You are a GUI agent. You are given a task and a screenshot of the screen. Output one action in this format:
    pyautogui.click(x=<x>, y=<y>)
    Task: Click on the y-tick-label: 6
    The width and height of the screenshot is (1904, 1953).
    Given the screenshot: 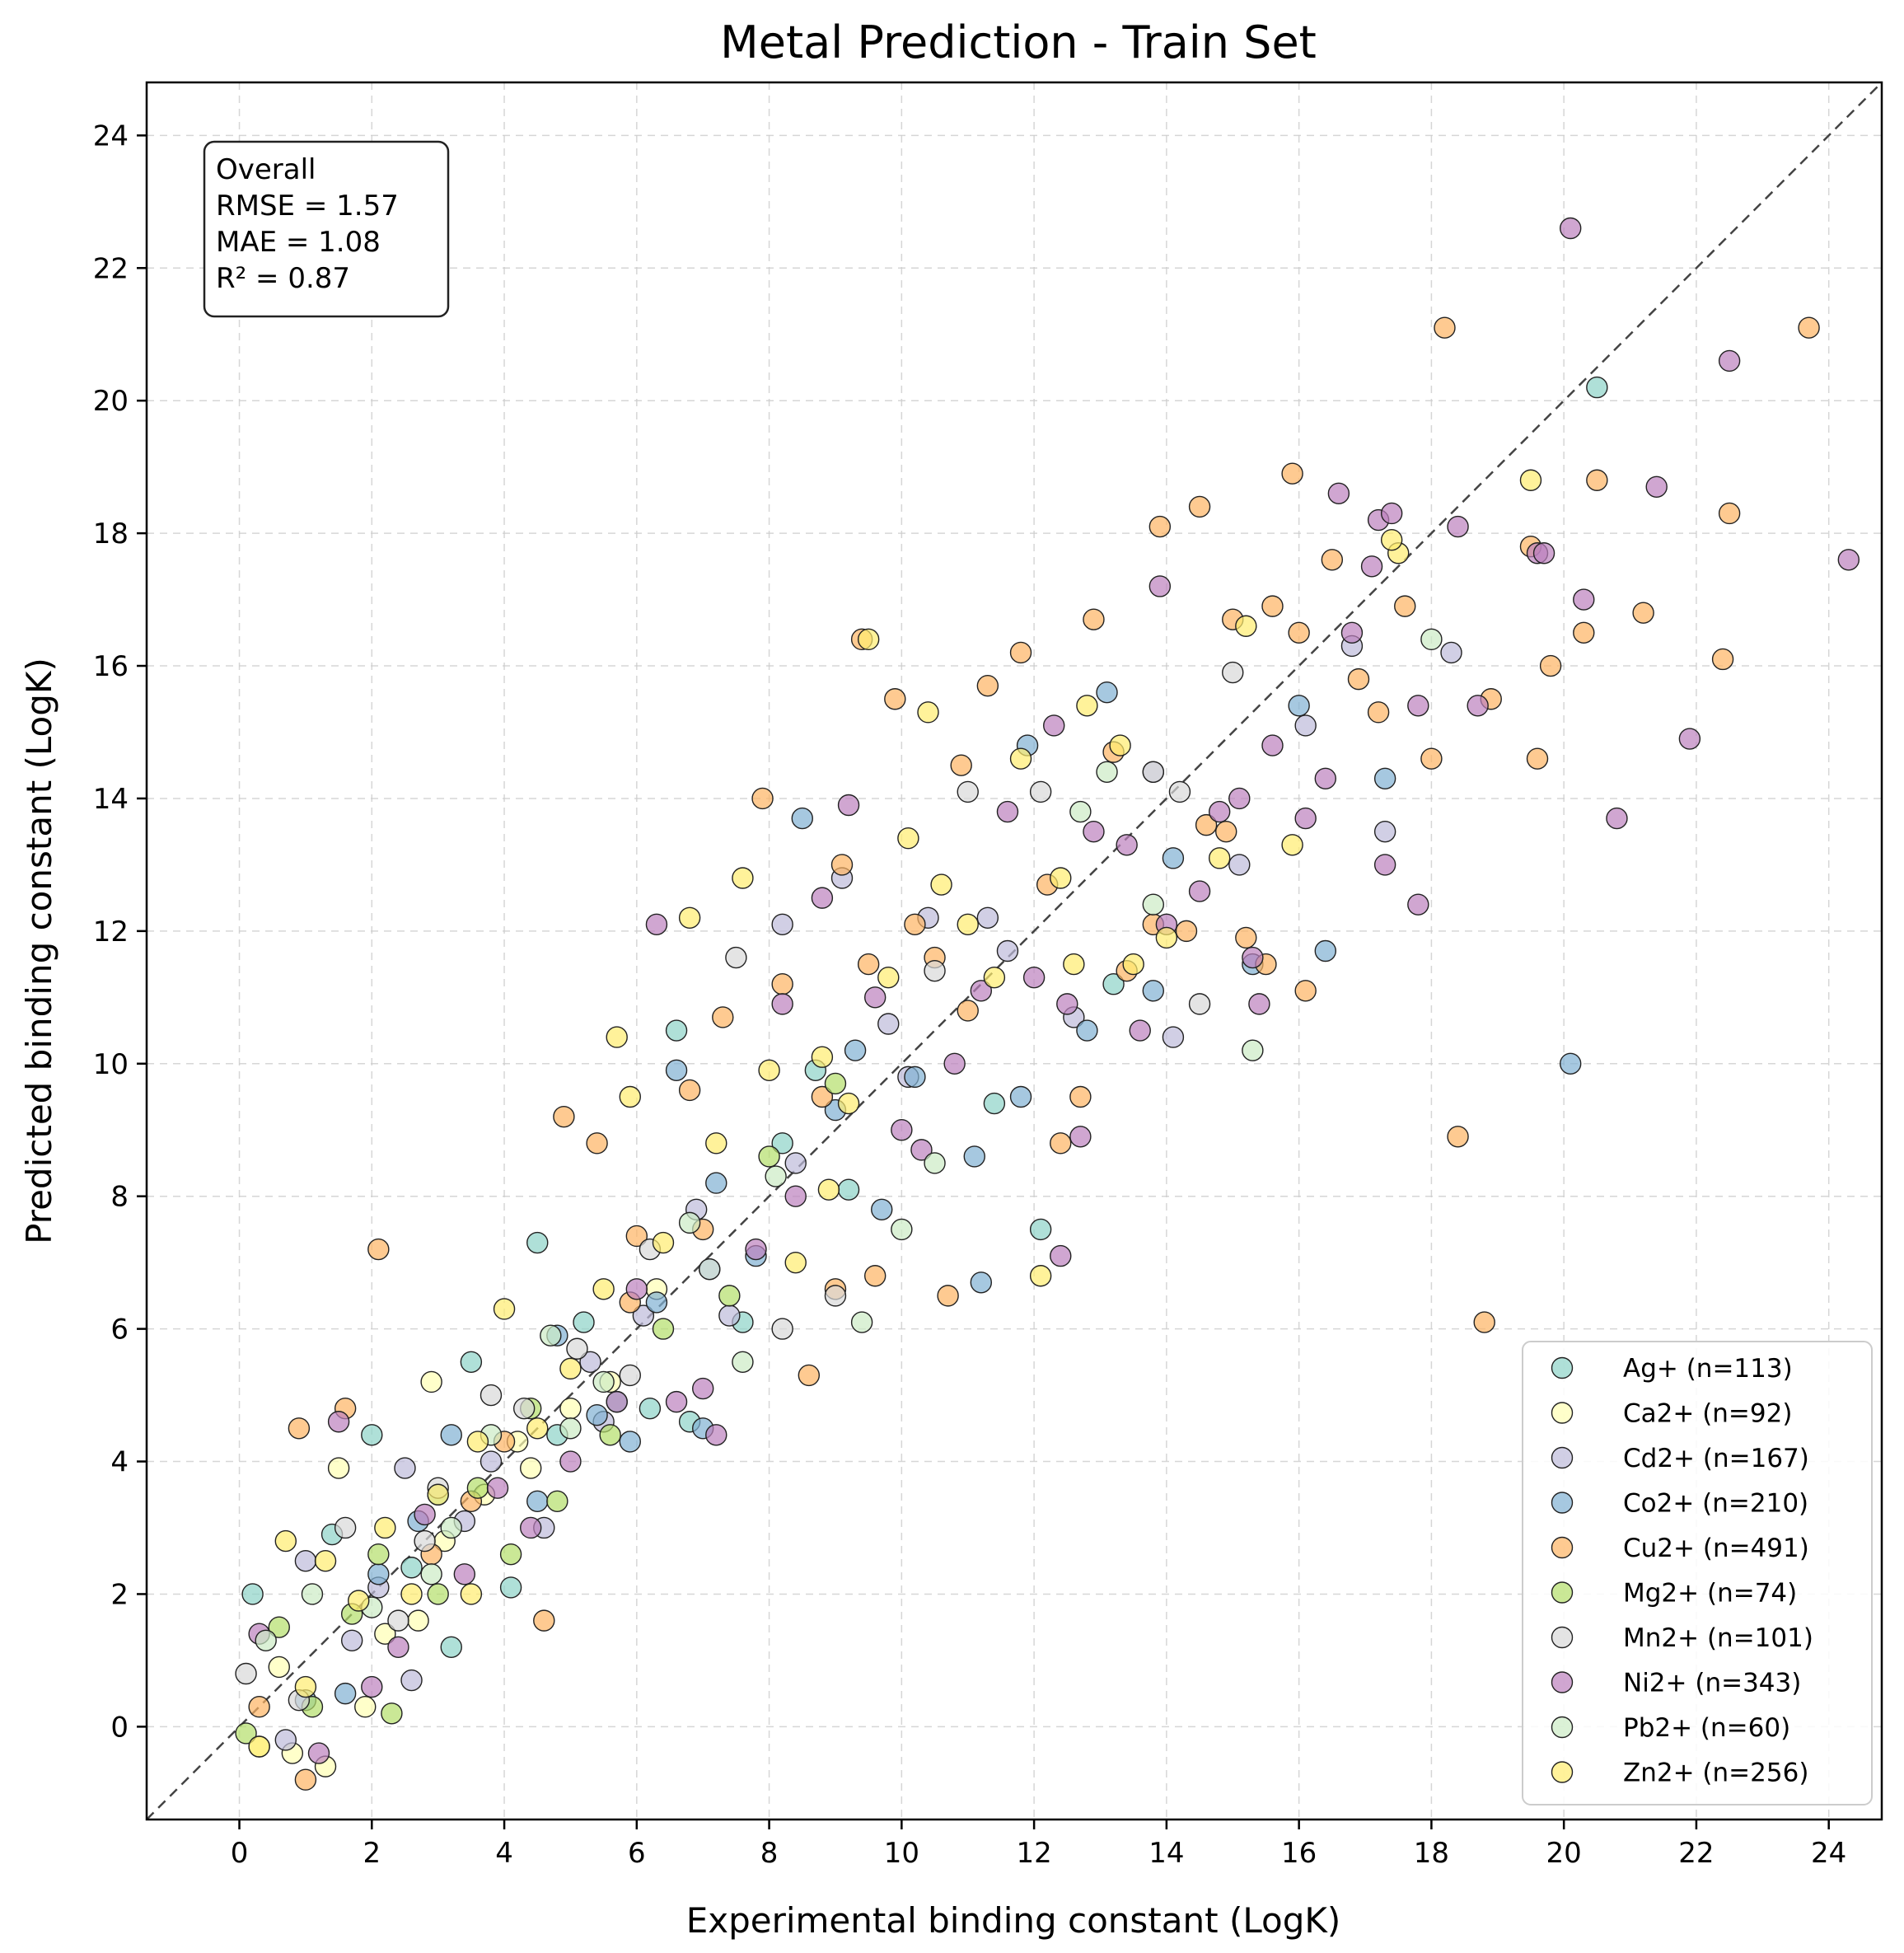 What is the action you would take?
    pyautogui.click(x=119, y=1330)
    